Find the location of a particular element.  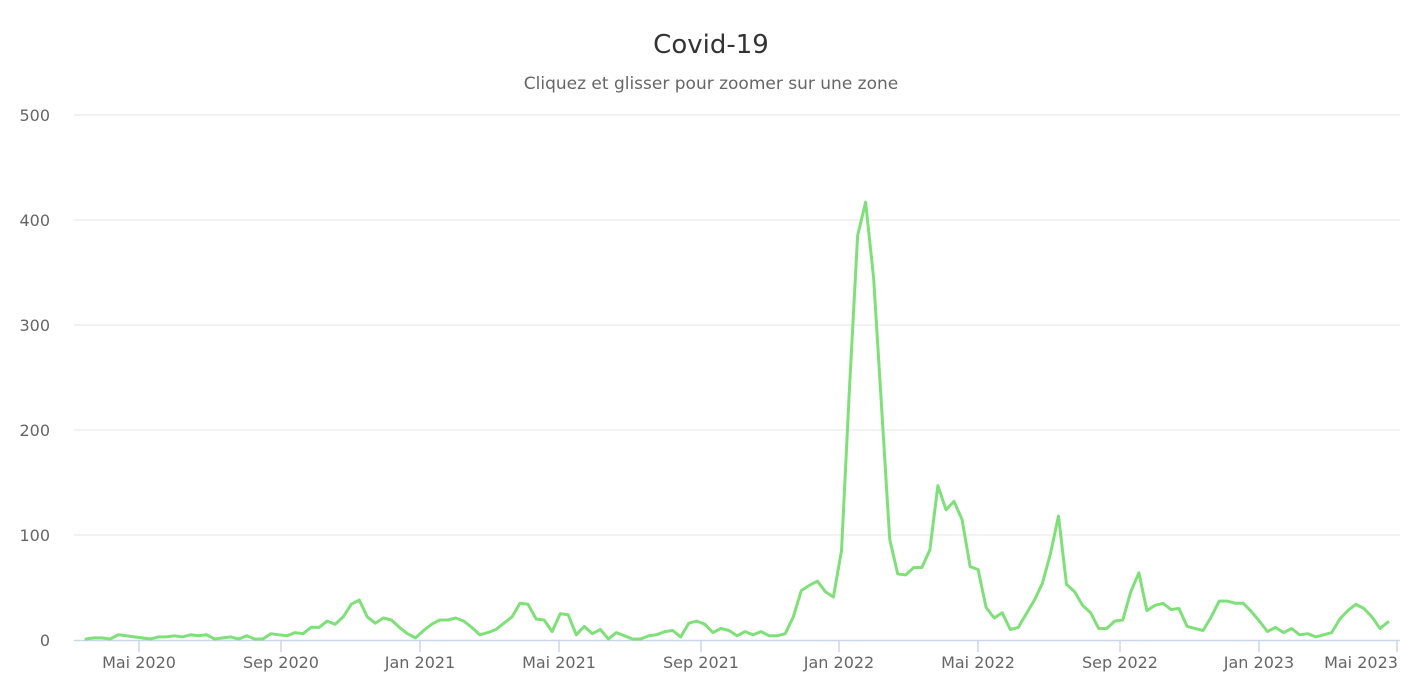

y-tick-label: 100 is located at coordinates (34, 535).